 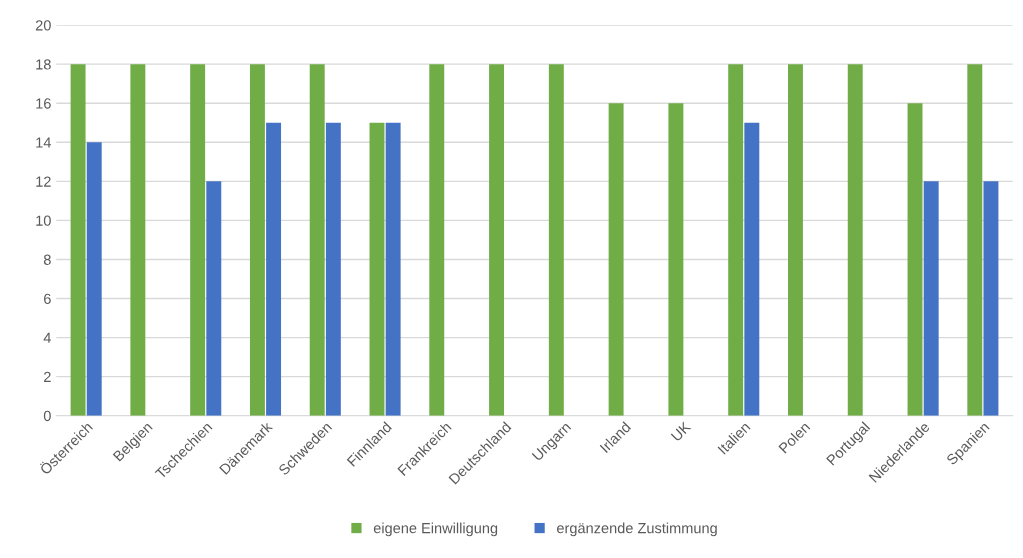 I want to click on legend-label: ergänzende Zustimmung, so click(x=637, y=529).